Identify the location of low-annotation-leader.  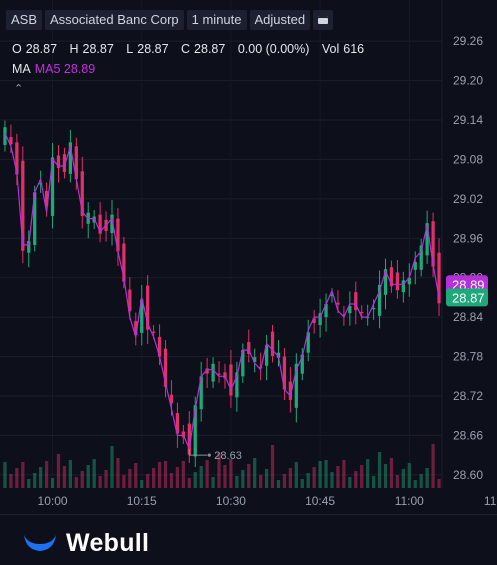
(198, 452).